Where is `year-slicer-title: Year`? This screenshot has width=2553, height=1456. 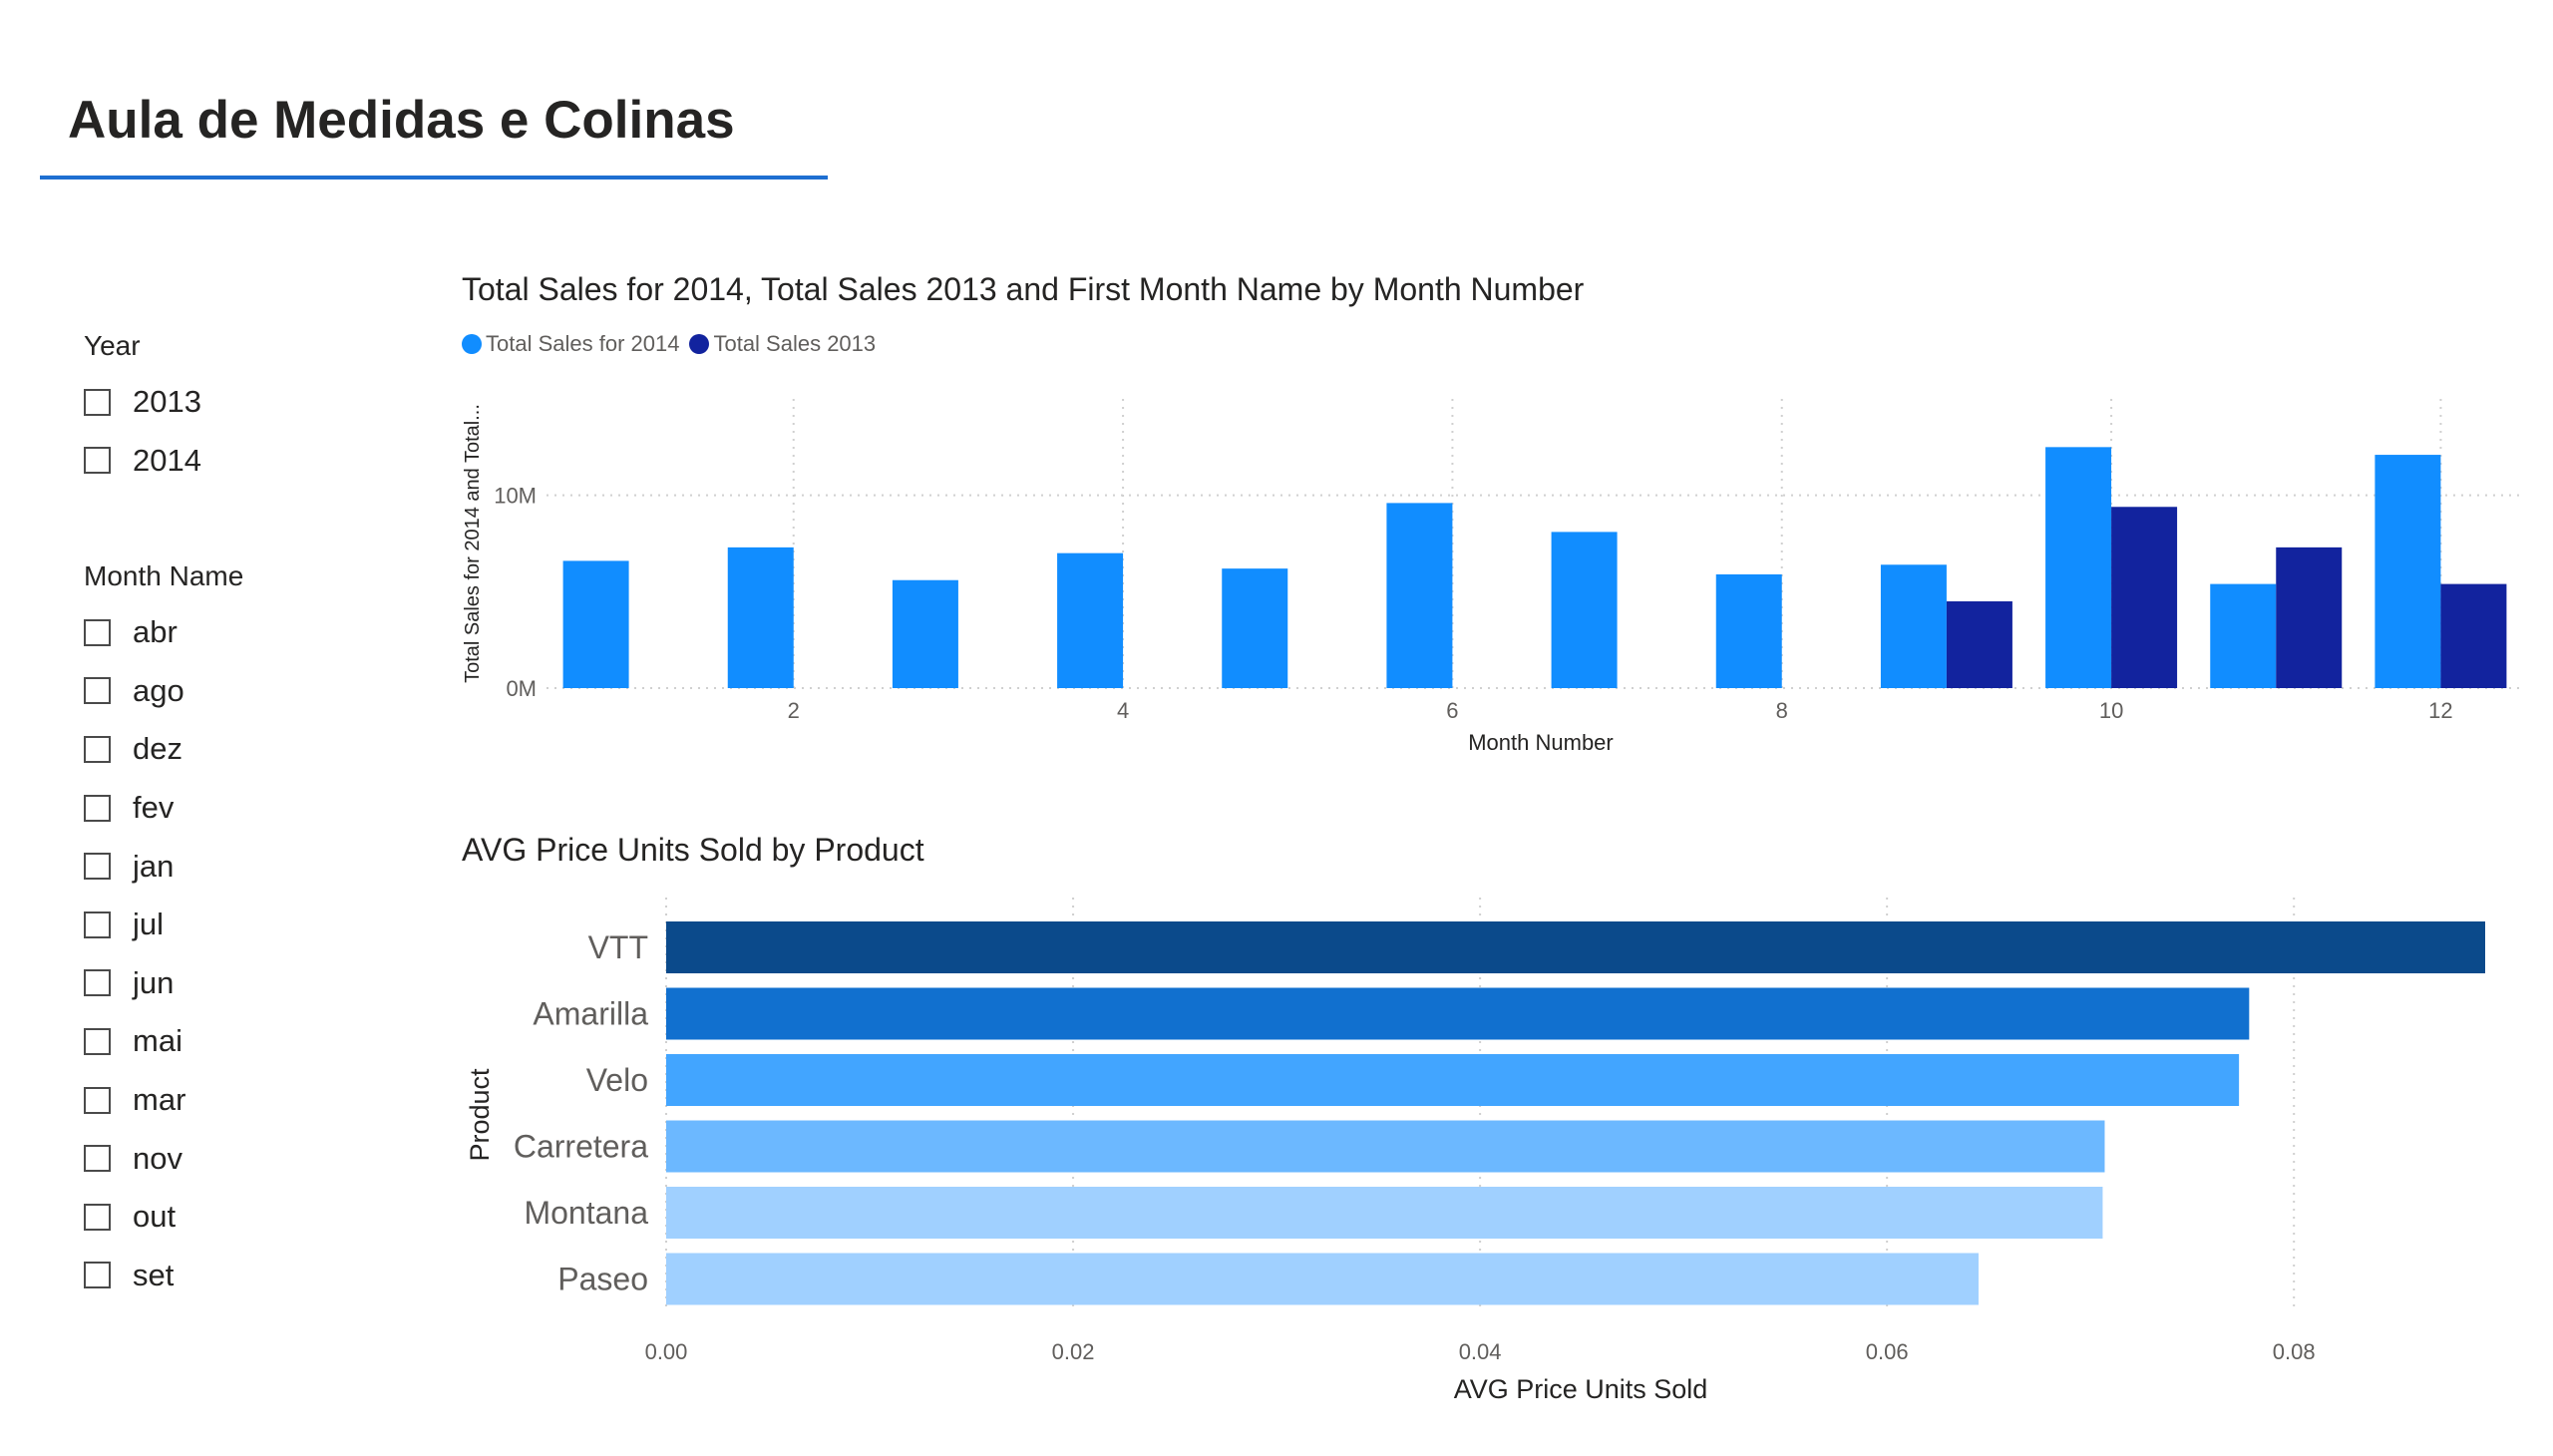 year-slicer-title: Year is located at coordinates (113, 345).